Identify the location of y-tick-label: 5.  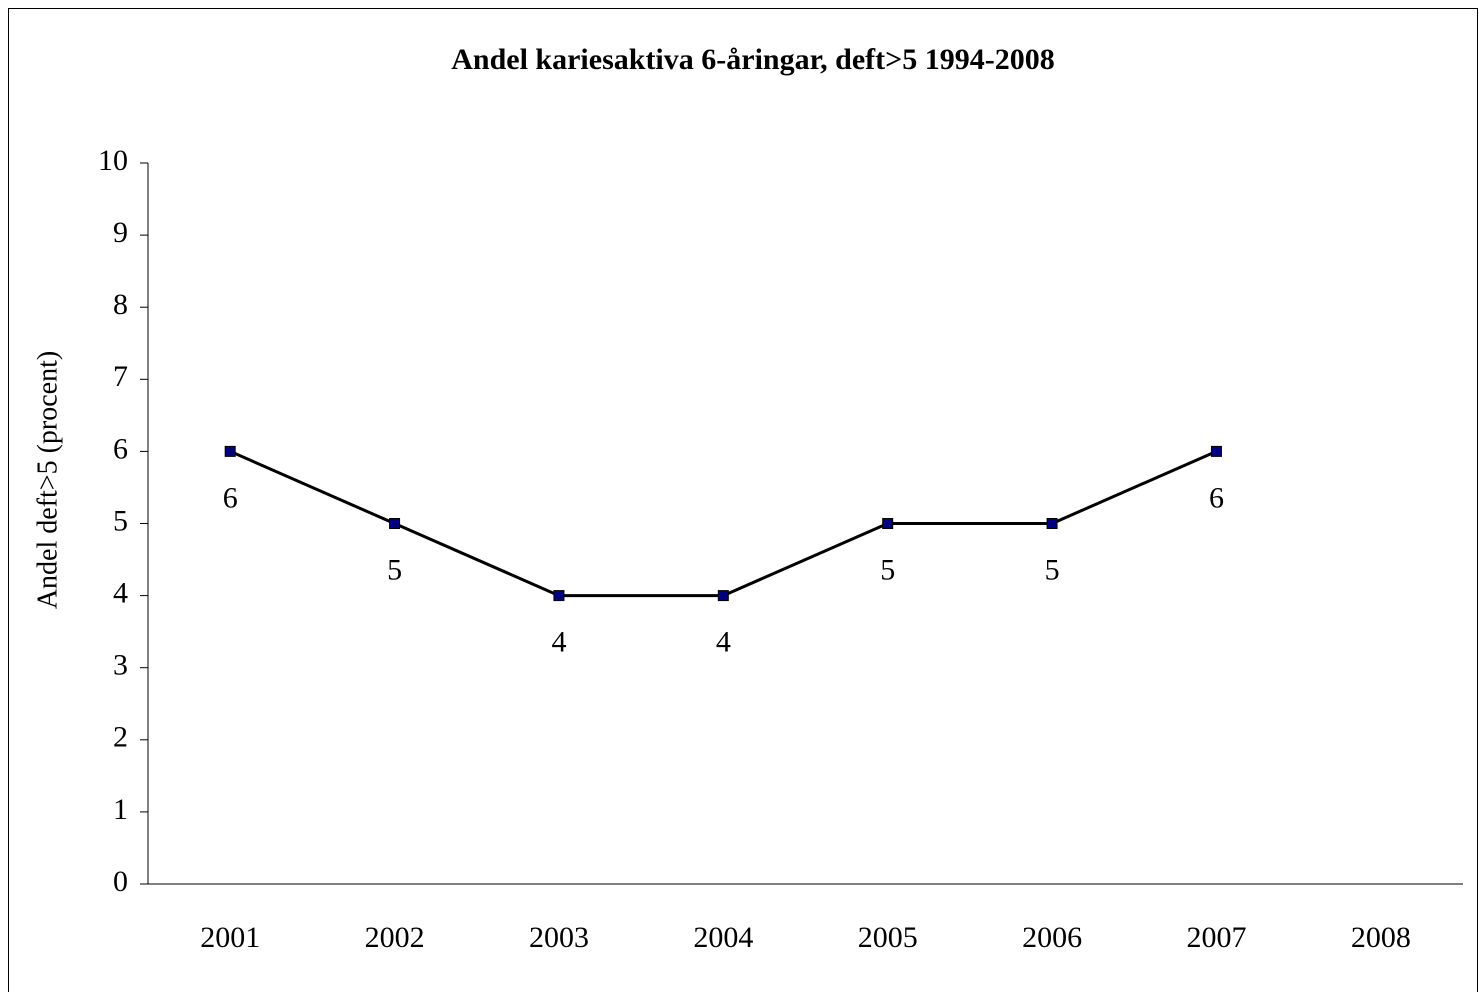
(120, 520).